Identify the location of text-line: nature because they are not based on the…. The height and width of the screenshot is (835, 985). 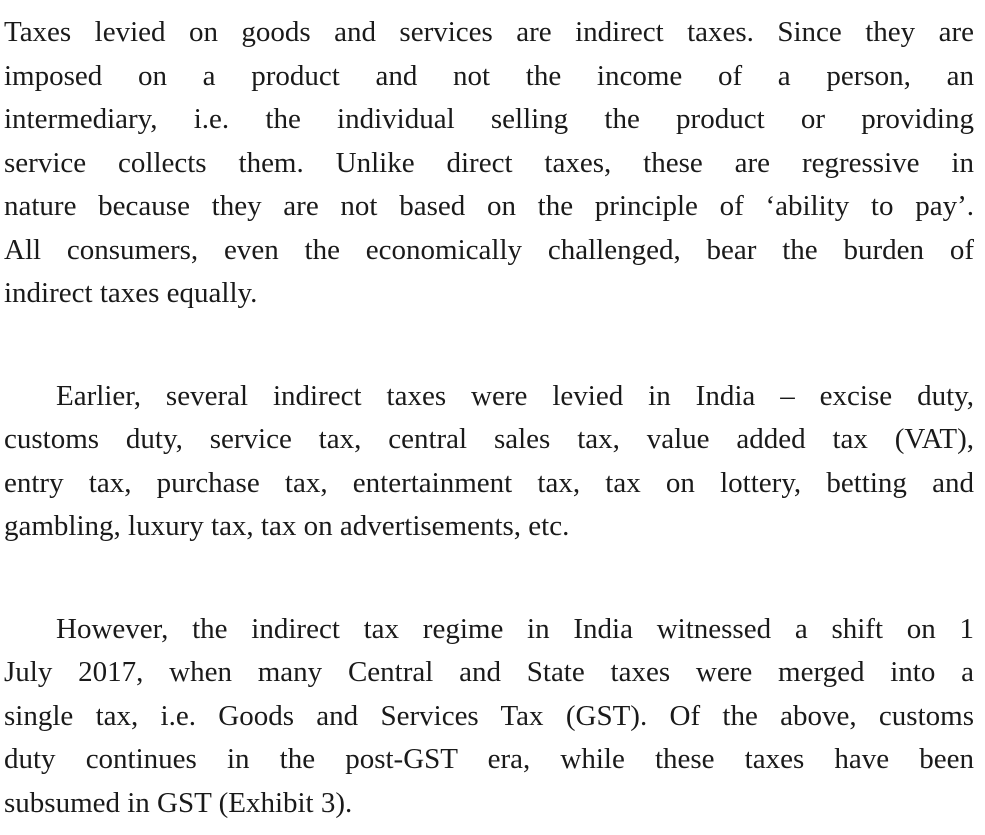
(489, 206).